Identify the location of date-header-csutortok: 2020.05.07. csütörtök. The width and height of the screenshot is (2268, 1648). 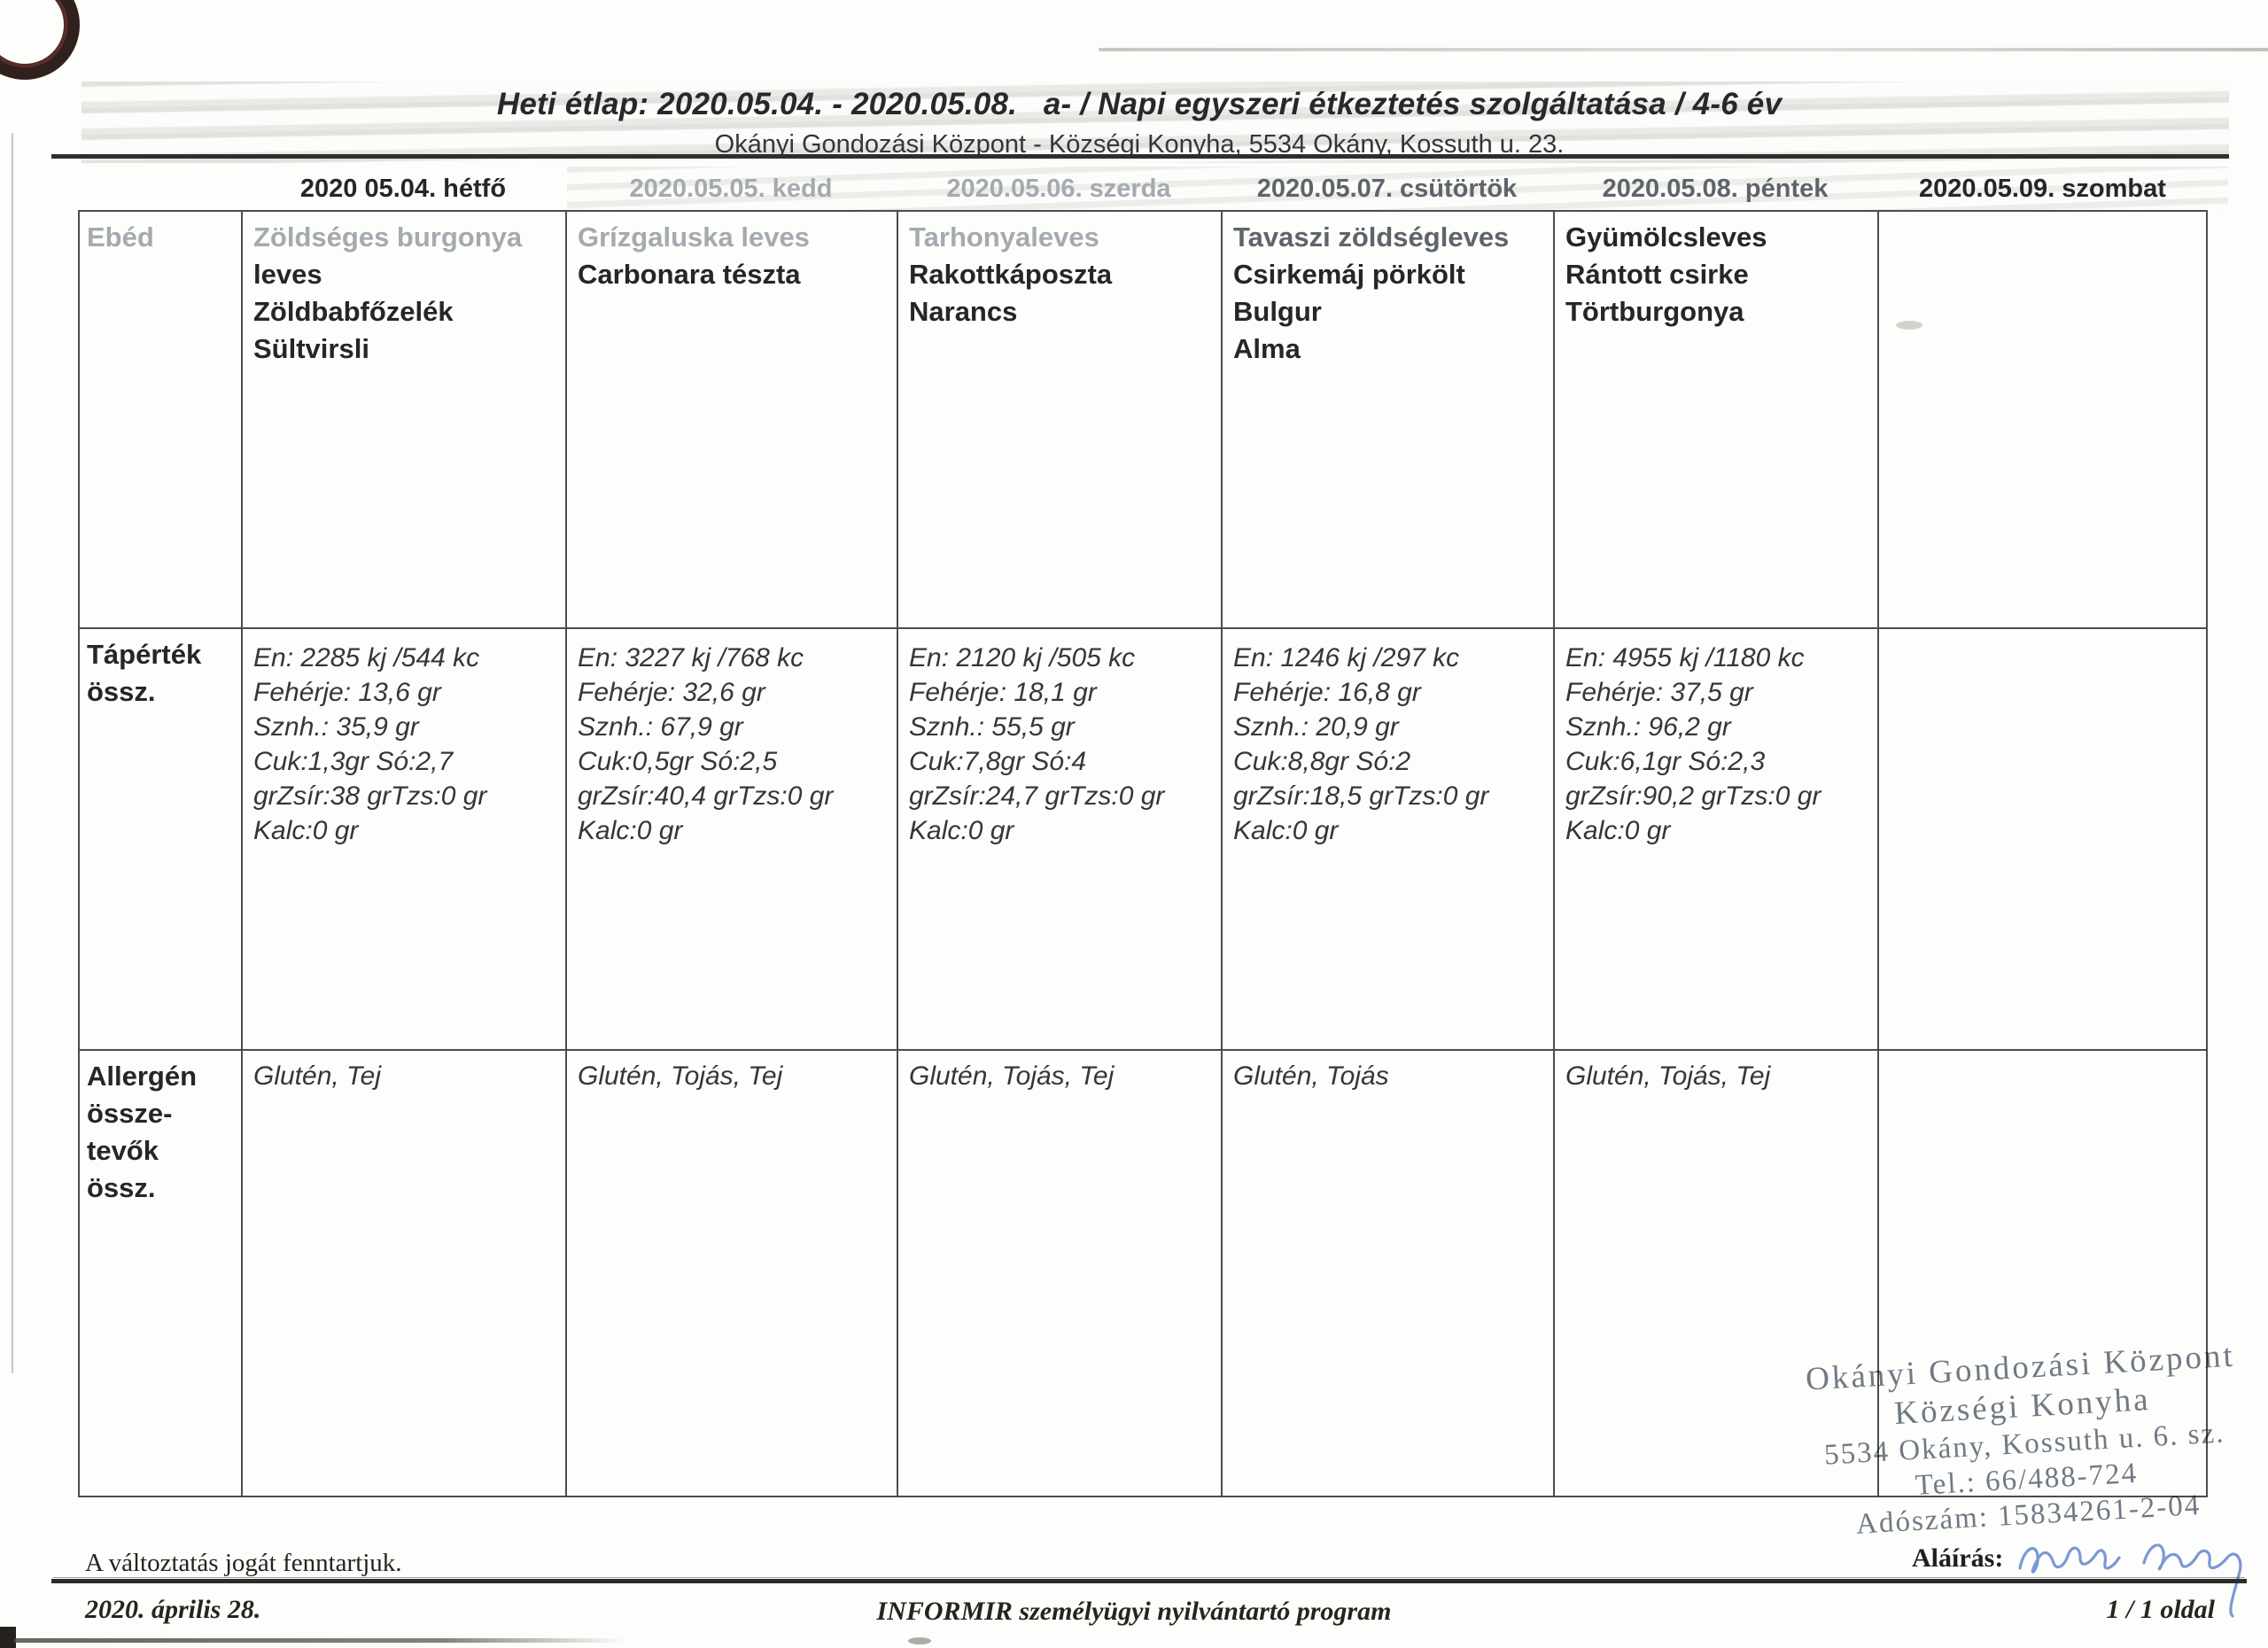
(1387, 189).